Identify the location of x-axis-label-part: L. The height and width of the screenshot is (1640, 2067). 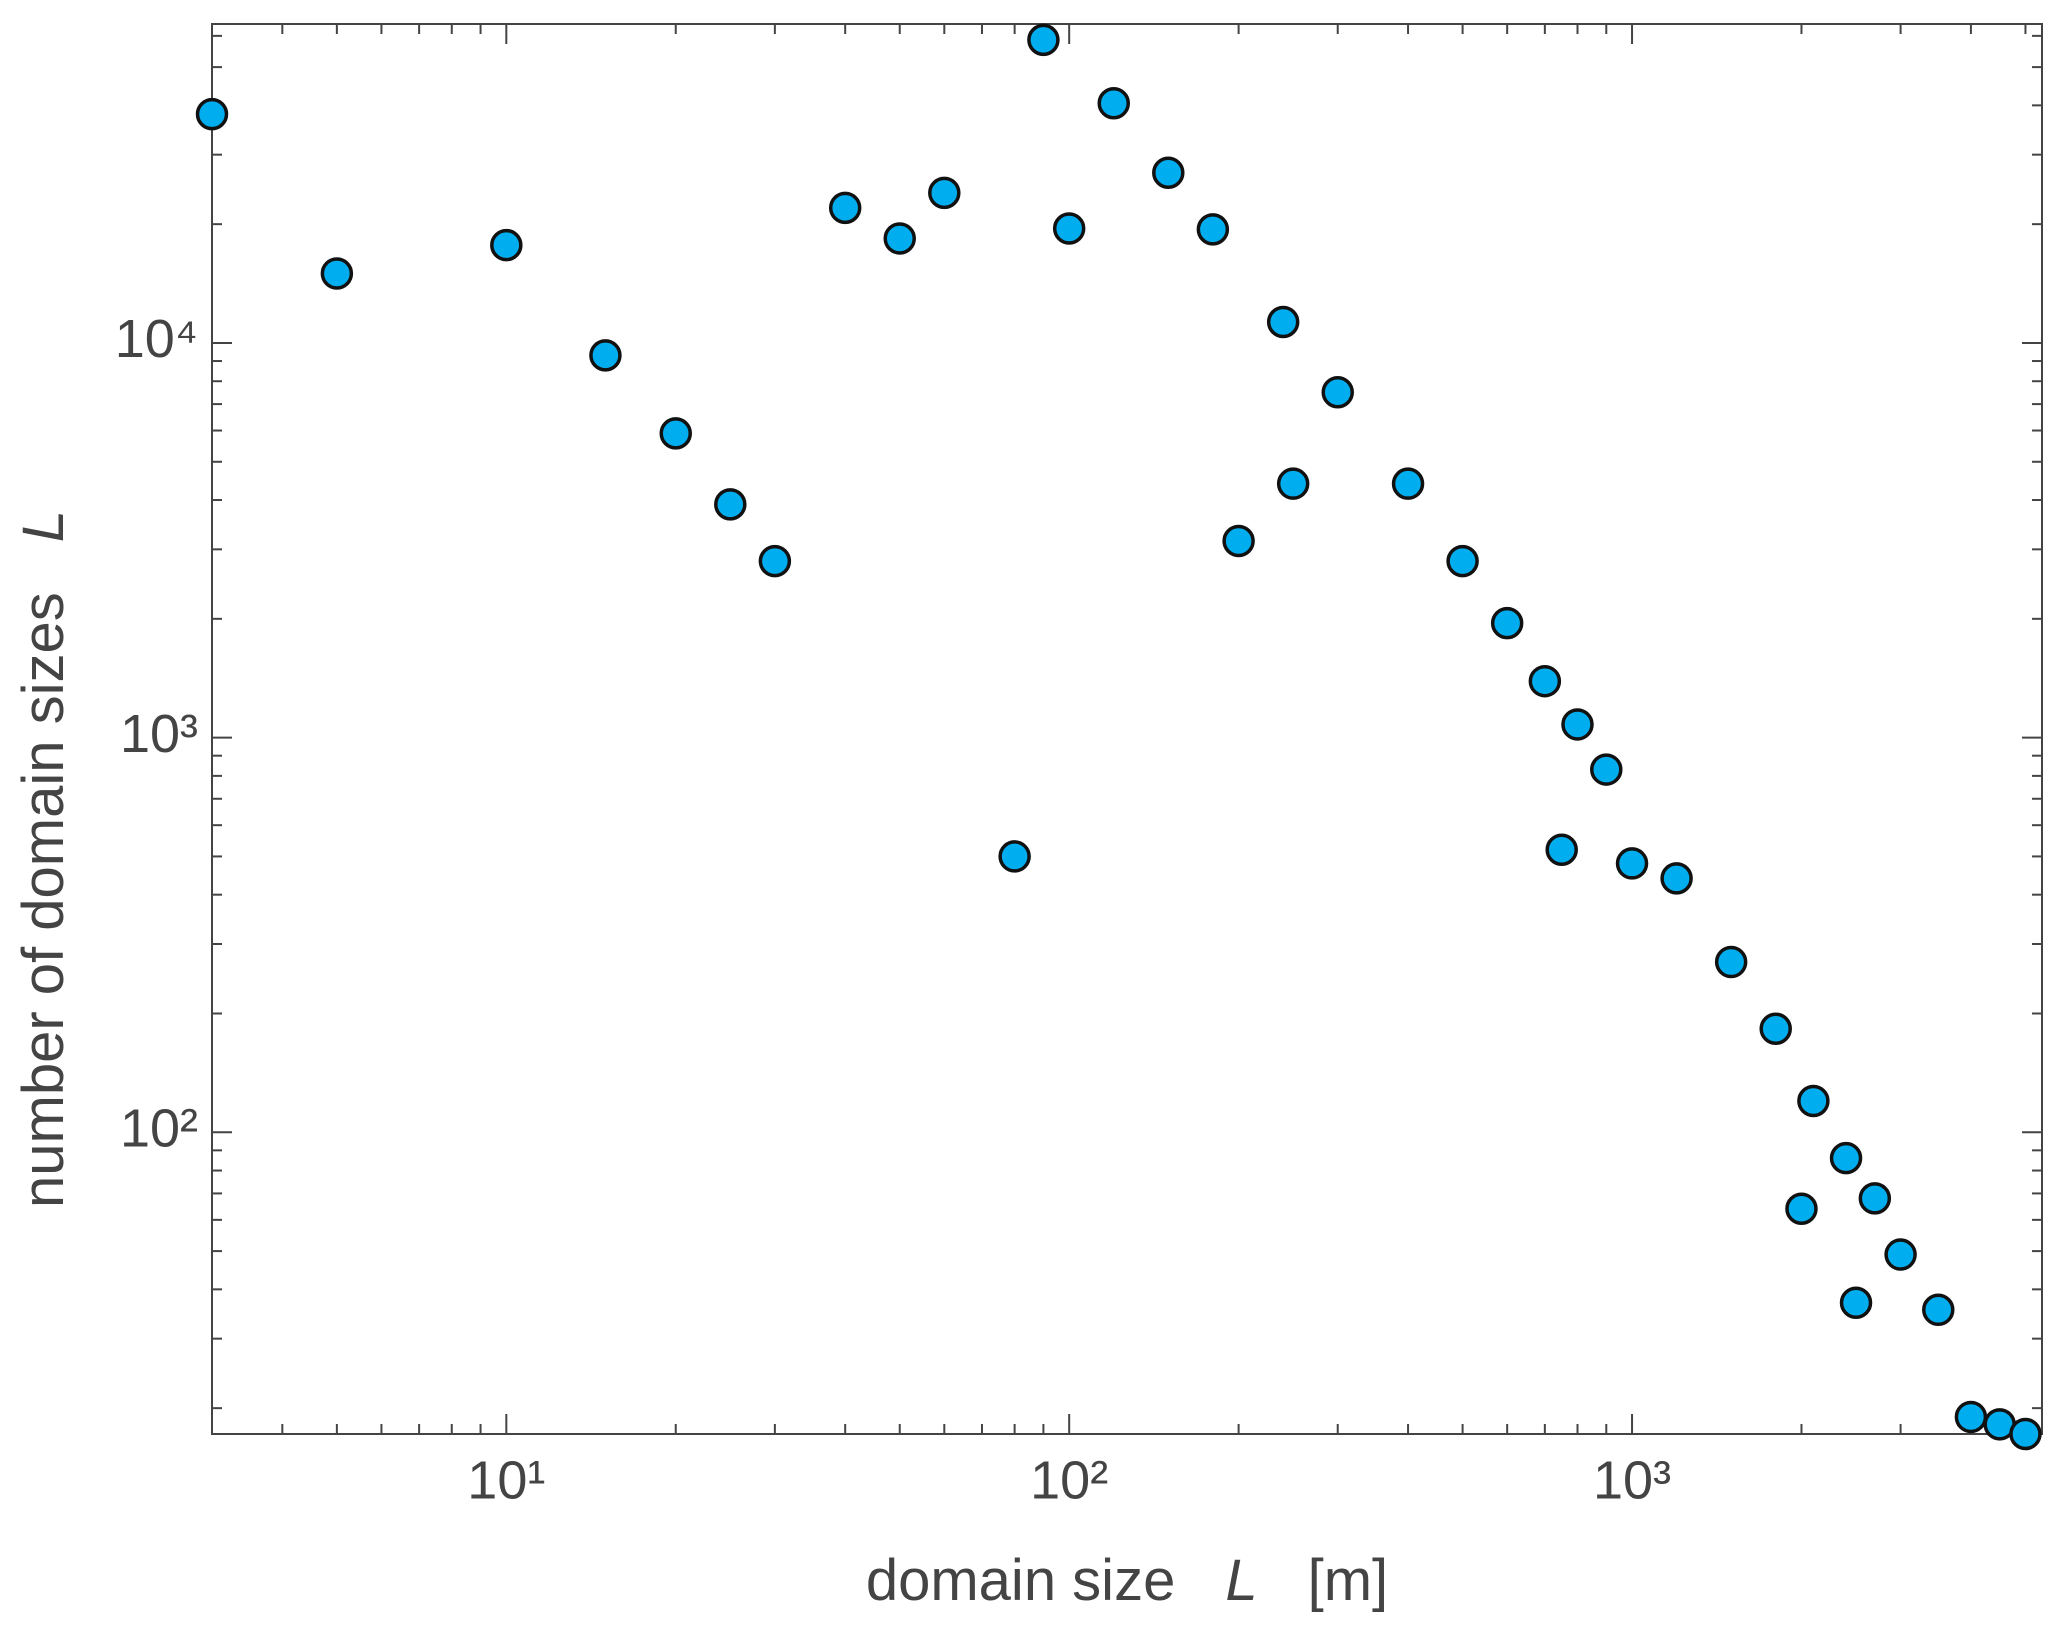
(1241, 1580).